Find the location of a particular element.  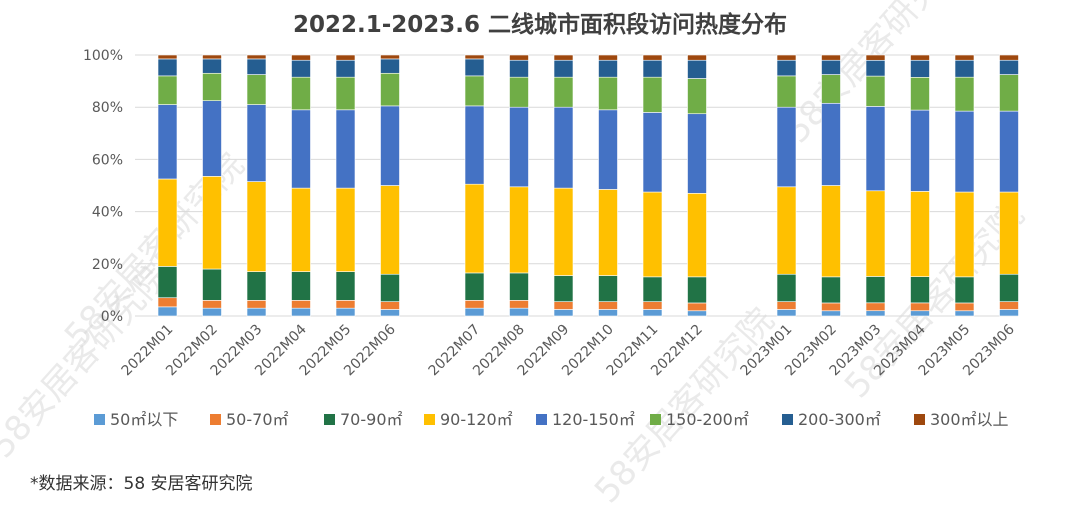

bar-stack-2023M05 is located at coordinates (964, 185).